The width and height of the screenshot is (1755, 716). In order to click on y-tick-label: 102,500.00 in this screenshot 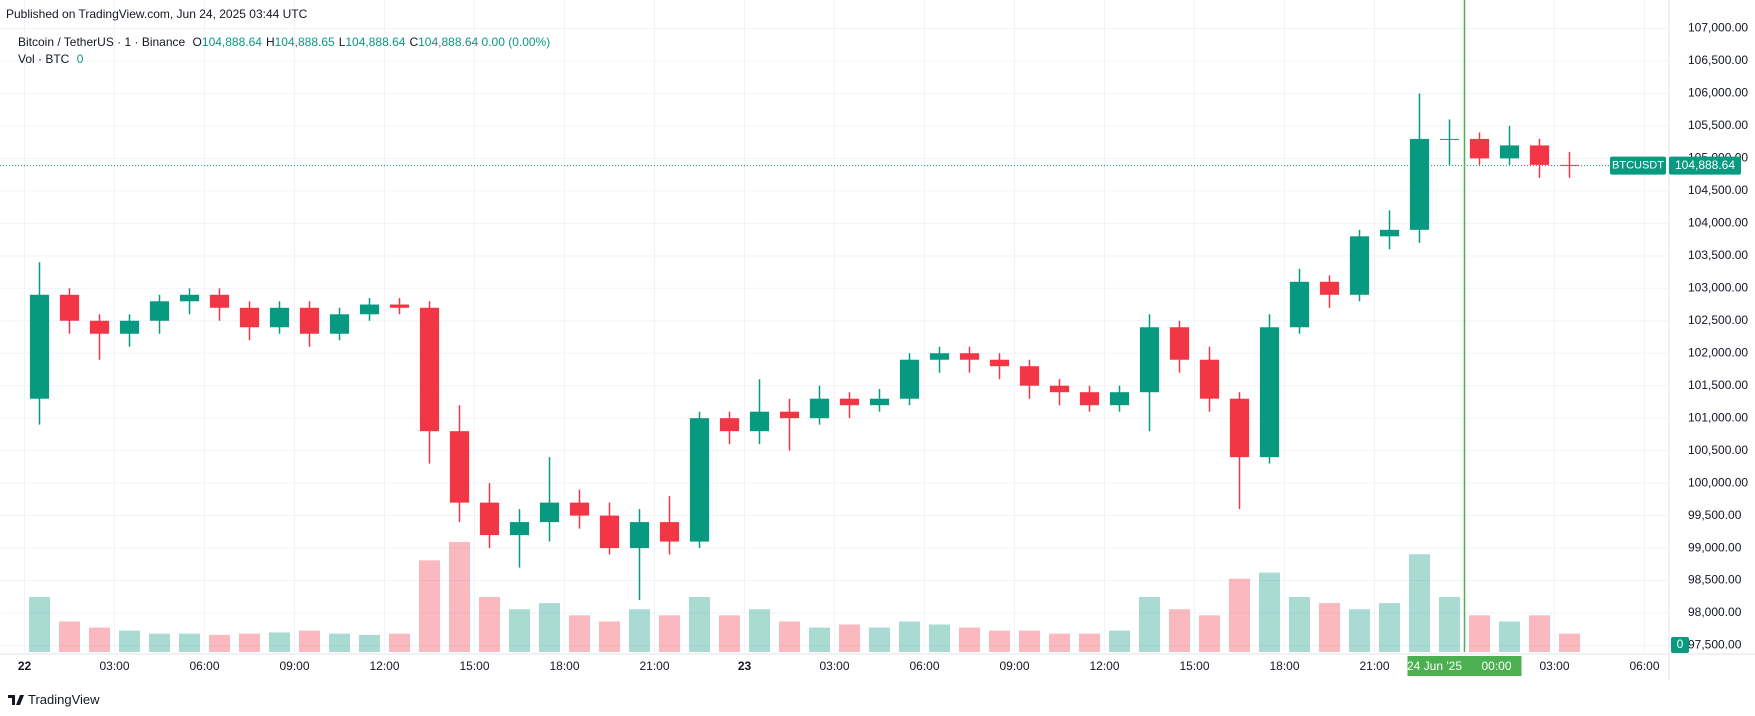, I will do `click(1718, 320)`.